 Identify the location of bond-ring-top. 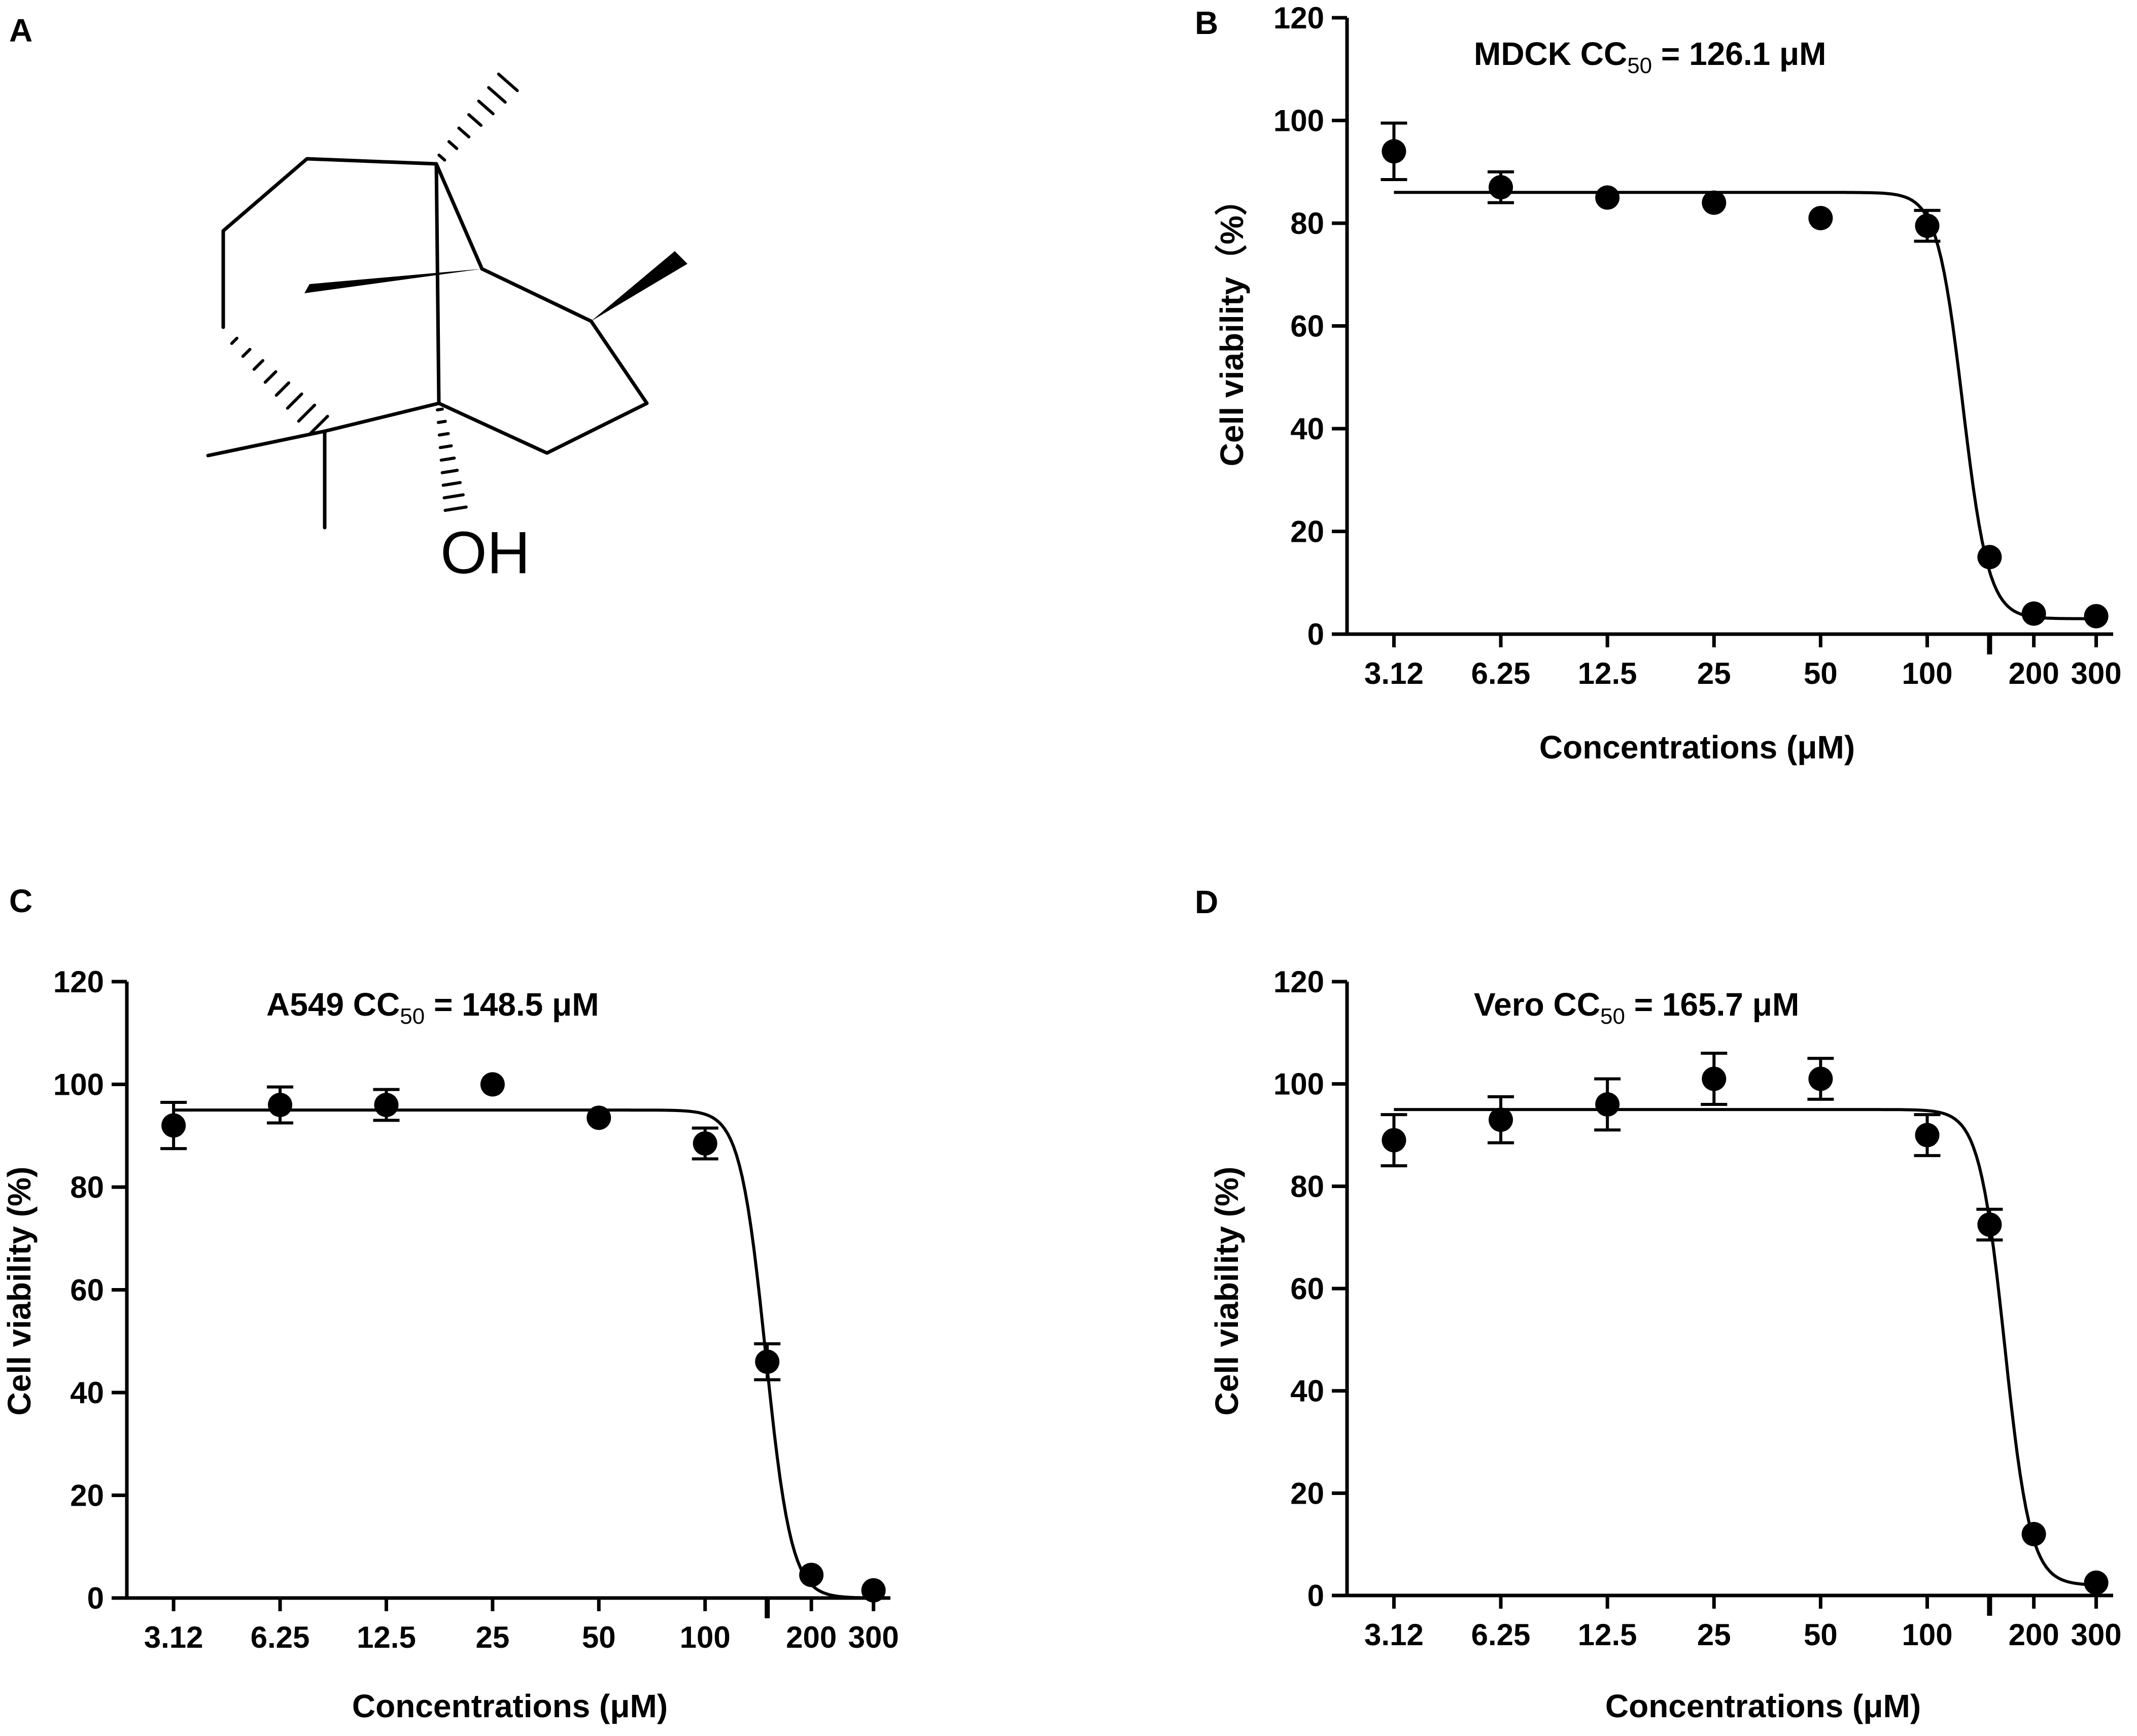
(329, 243).